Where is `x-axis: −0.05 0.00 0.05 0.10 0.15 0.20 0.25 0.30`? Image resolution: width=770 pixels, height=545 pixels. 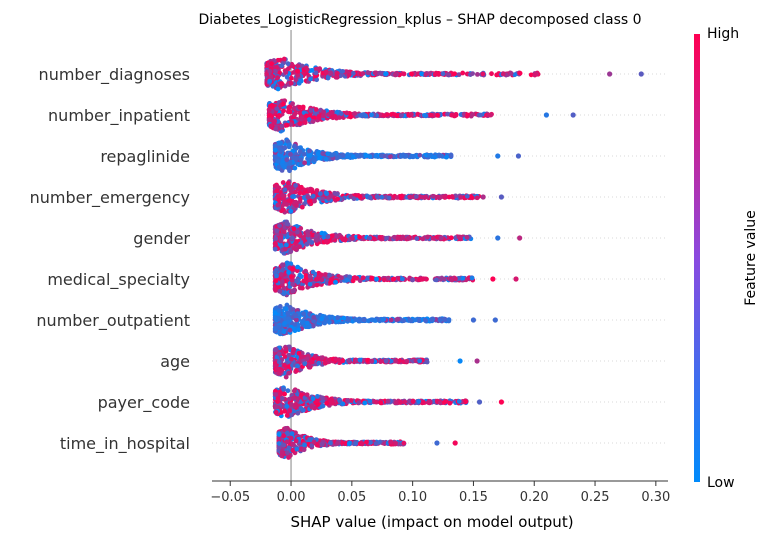
x-axis: −0.05 0.00 0.05 0.10 0.15 0.20 0.25 0.30 is located at coordinates (440, 492).